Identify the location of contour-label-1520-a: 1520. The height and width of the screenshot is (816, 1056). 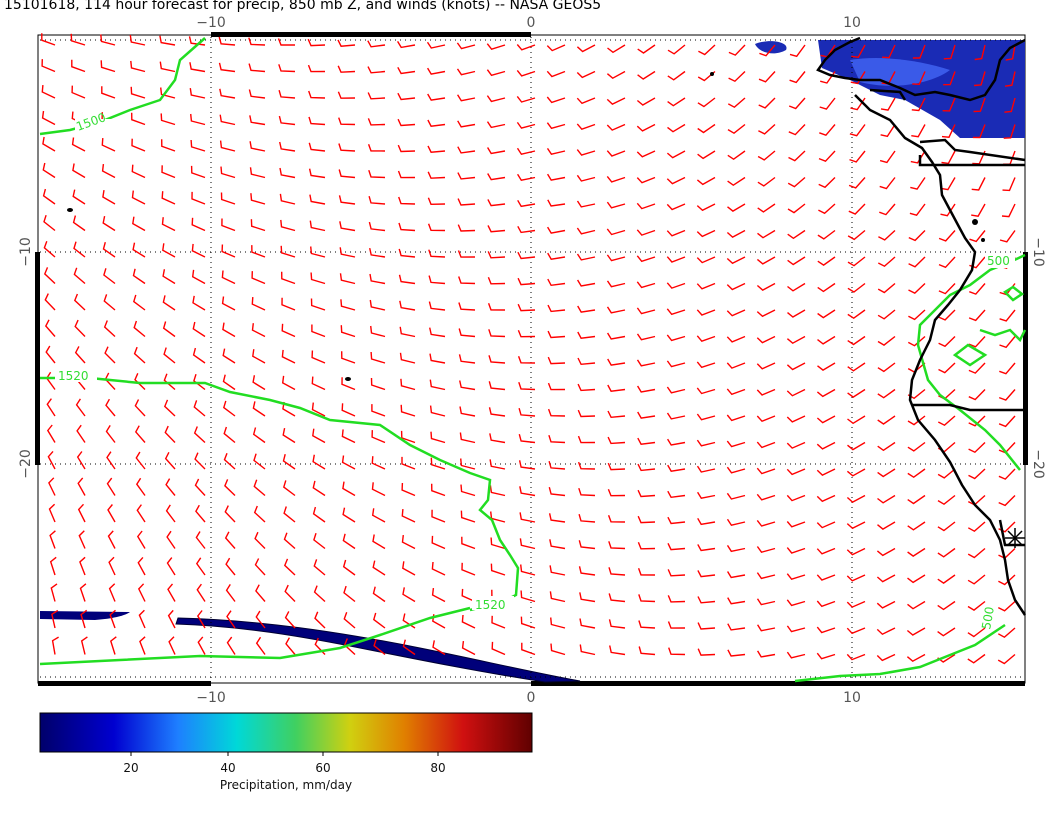
(73, 376).